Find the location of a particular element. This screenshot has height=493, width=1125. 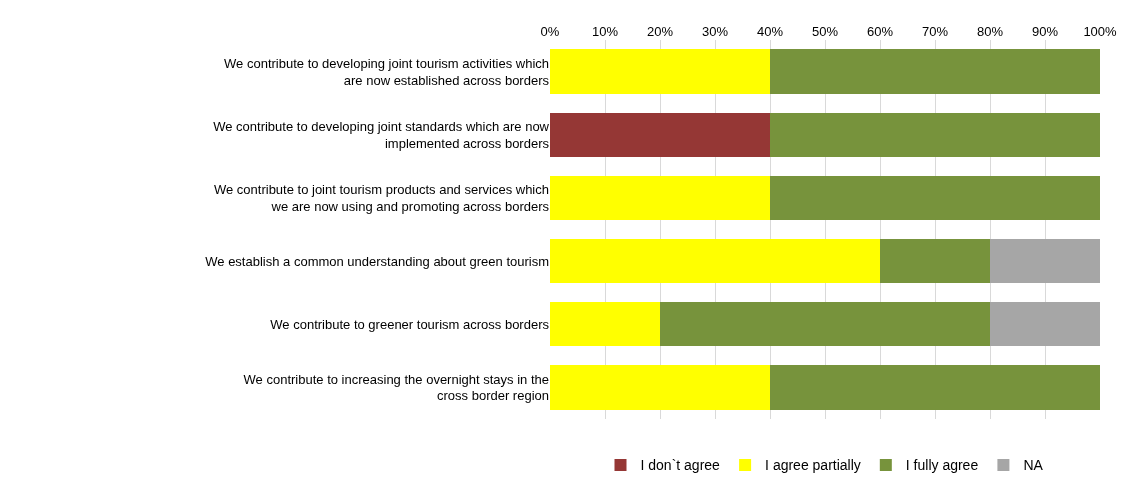

x-tick-label: 0% is located at coordinates (550, 32).